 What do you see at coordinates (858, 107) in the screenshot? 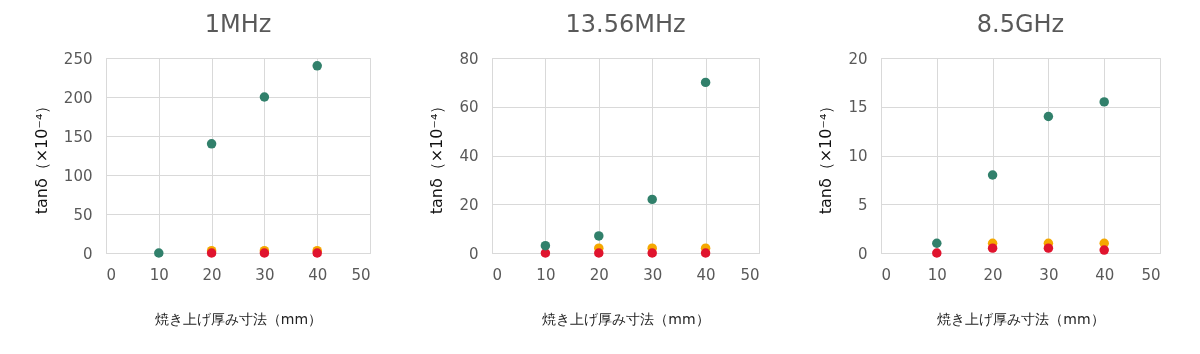
I see `y-tick-label: 15` at bounding box center [858, 107].